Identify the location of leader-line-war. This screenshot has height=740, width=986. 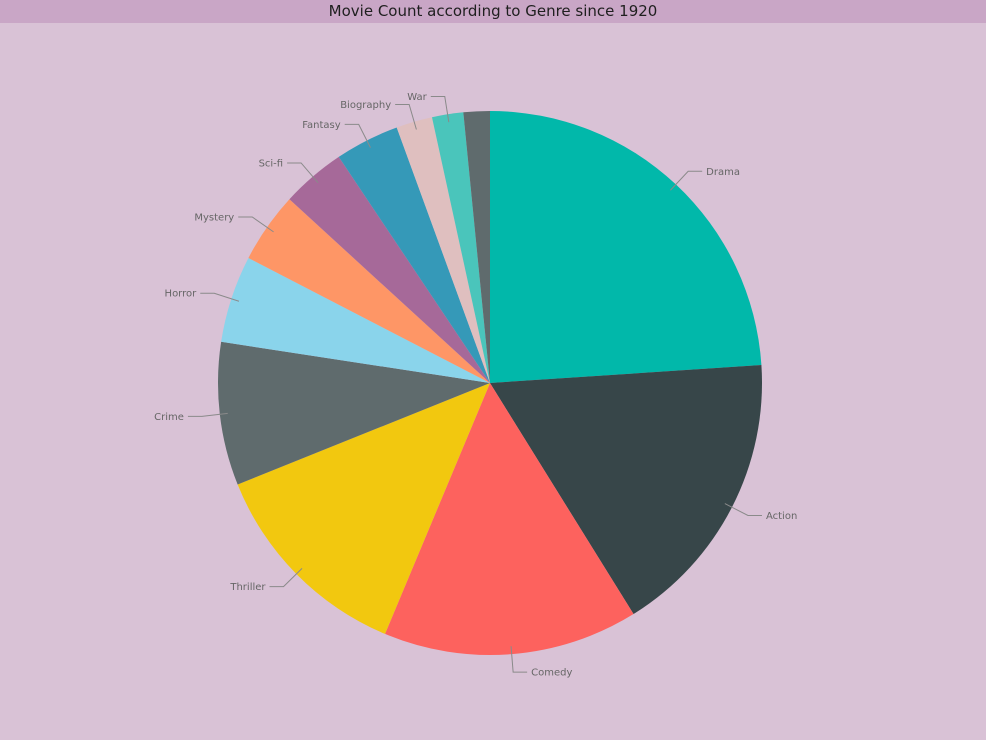
(440, 109).